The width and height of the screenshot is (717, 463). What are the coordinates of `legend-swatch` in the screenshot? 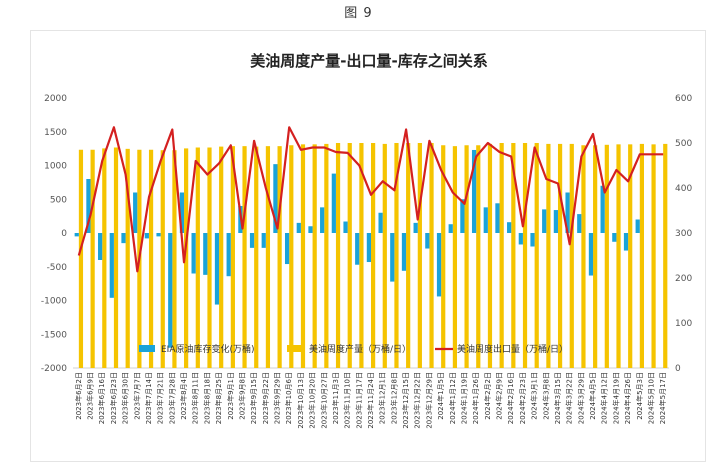 It's located at (295, 348).